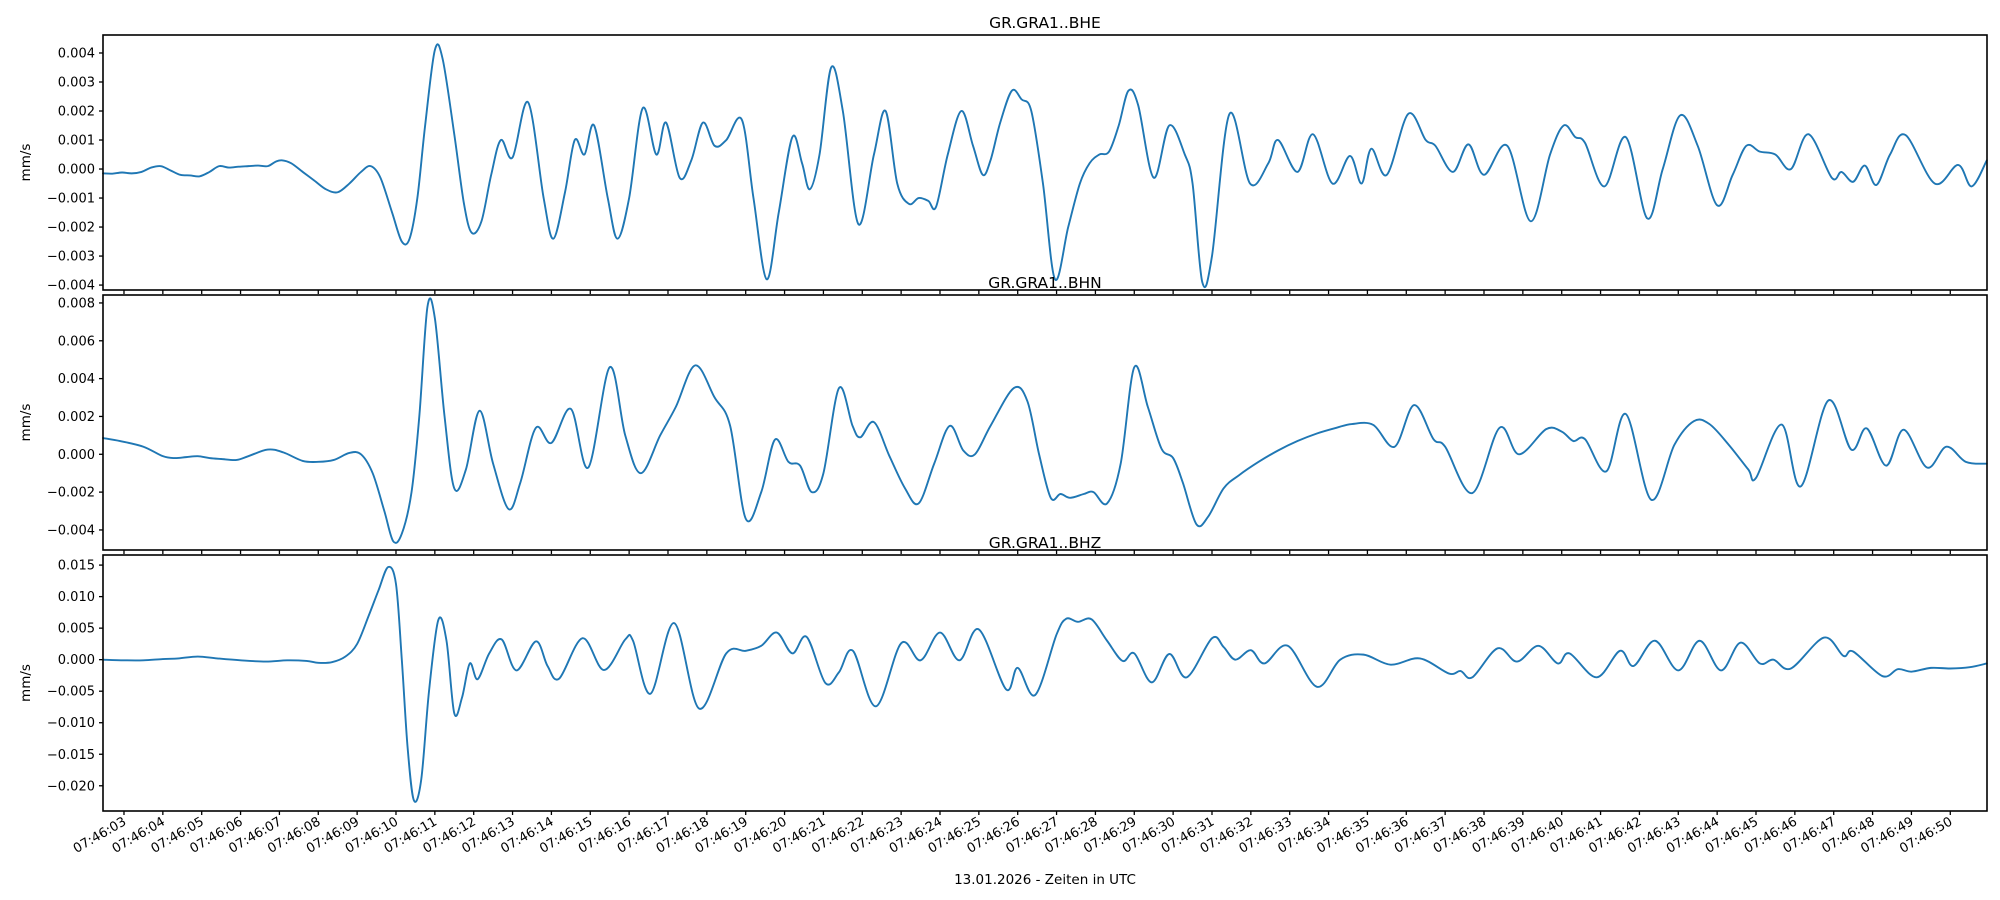  What do you see at coordinates (76, 629) in the screenshot?
I see `ytick-label-BHZ: 0.005` at bounding box center [76, 629].